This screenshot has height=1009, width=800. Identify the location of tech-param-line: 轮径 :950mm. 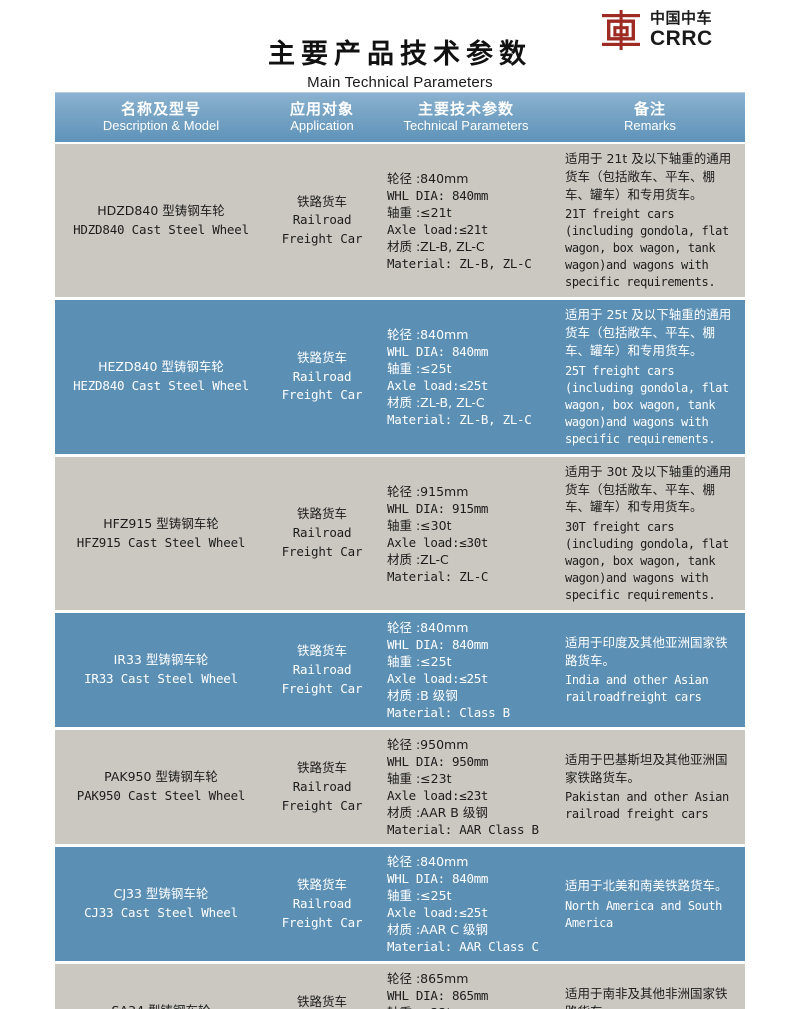
(428, 745).